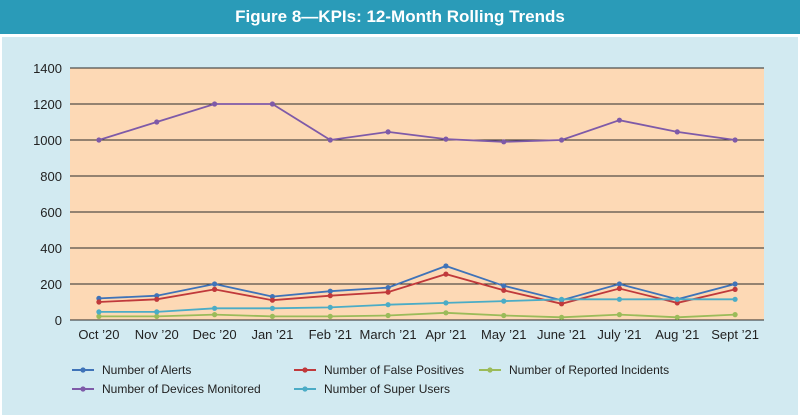 This screenshot has width=800, height=418. I want to click on x-tick-label-10: Aug ’21, so click(677, 334).